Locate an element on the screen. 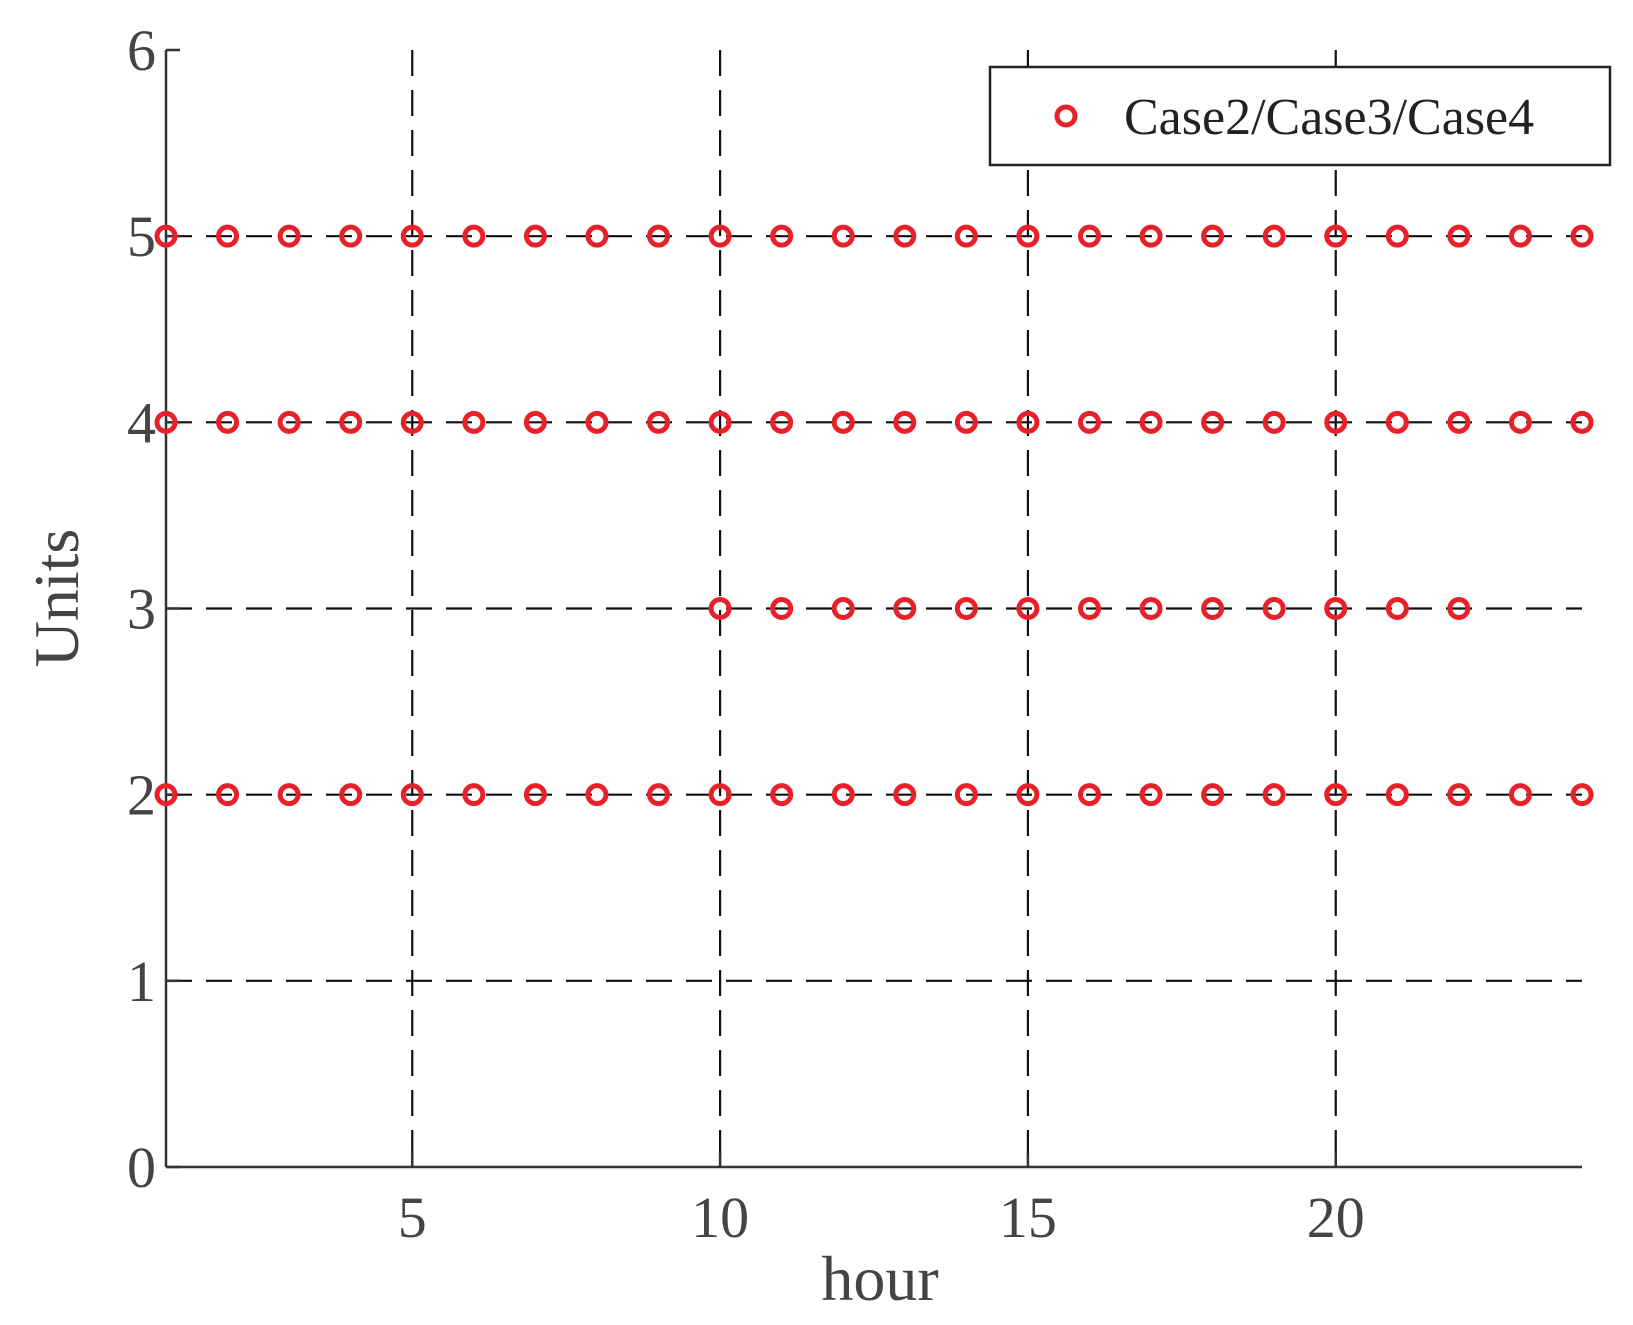 The image size is (1633, 1325). y-tick-label: 1 is located at coordinates (141, 981).